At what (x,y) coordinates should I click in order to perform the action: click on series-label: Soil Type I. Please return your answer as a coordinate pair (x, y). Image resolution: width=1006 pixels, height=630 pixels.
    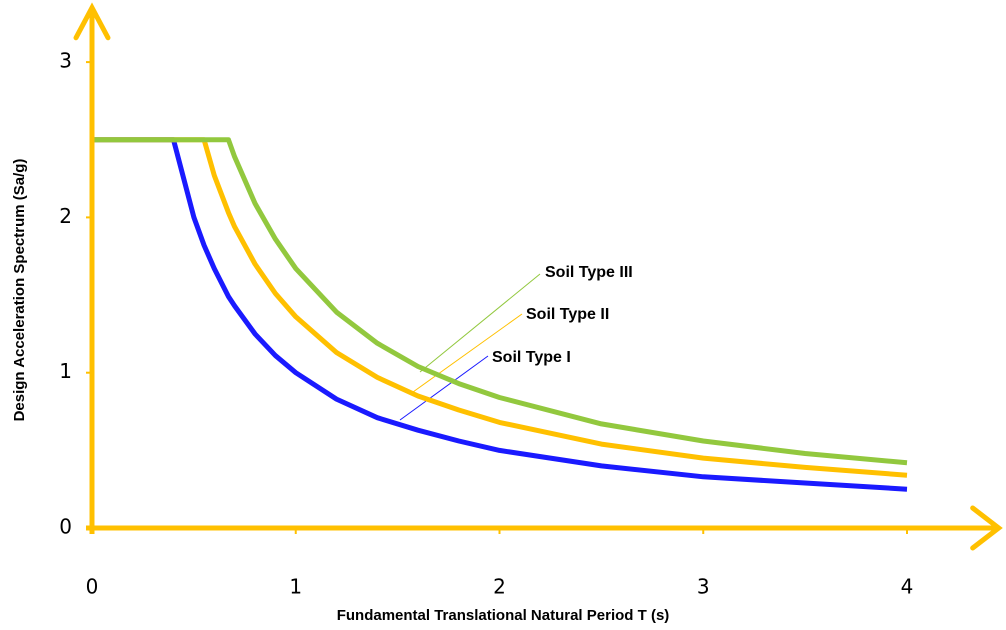
    Looking at the image, I should click on (531, 357).